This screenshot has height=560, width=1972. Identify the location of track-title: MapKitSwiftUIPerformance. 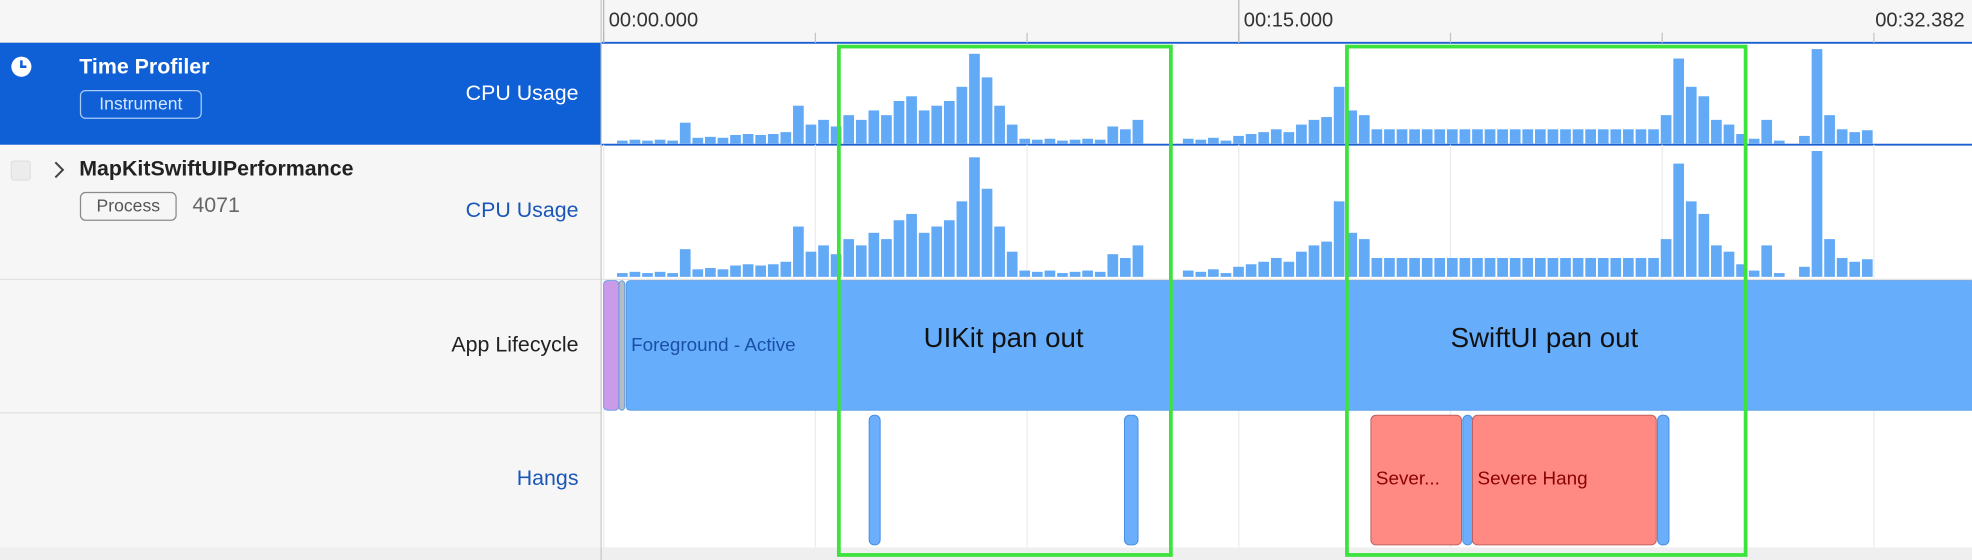
(216, 169).